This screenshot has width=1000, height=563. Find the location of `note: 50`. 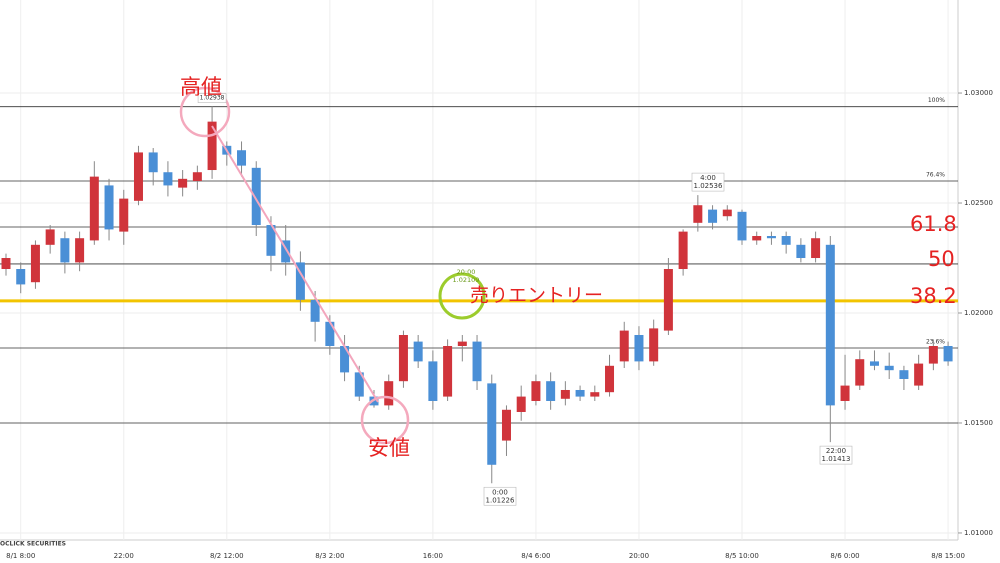

note: 50 is located at coordinates (941, 259).